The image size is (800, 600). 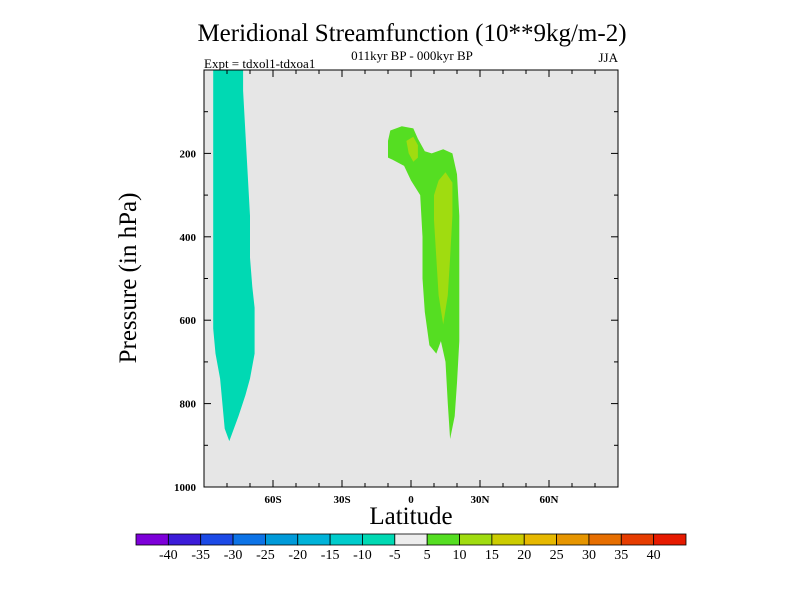 What do you see at coordinates (185, 488) in the screenshot?
I see `y-tick-label: 1000` at bounding box center [185, 488].